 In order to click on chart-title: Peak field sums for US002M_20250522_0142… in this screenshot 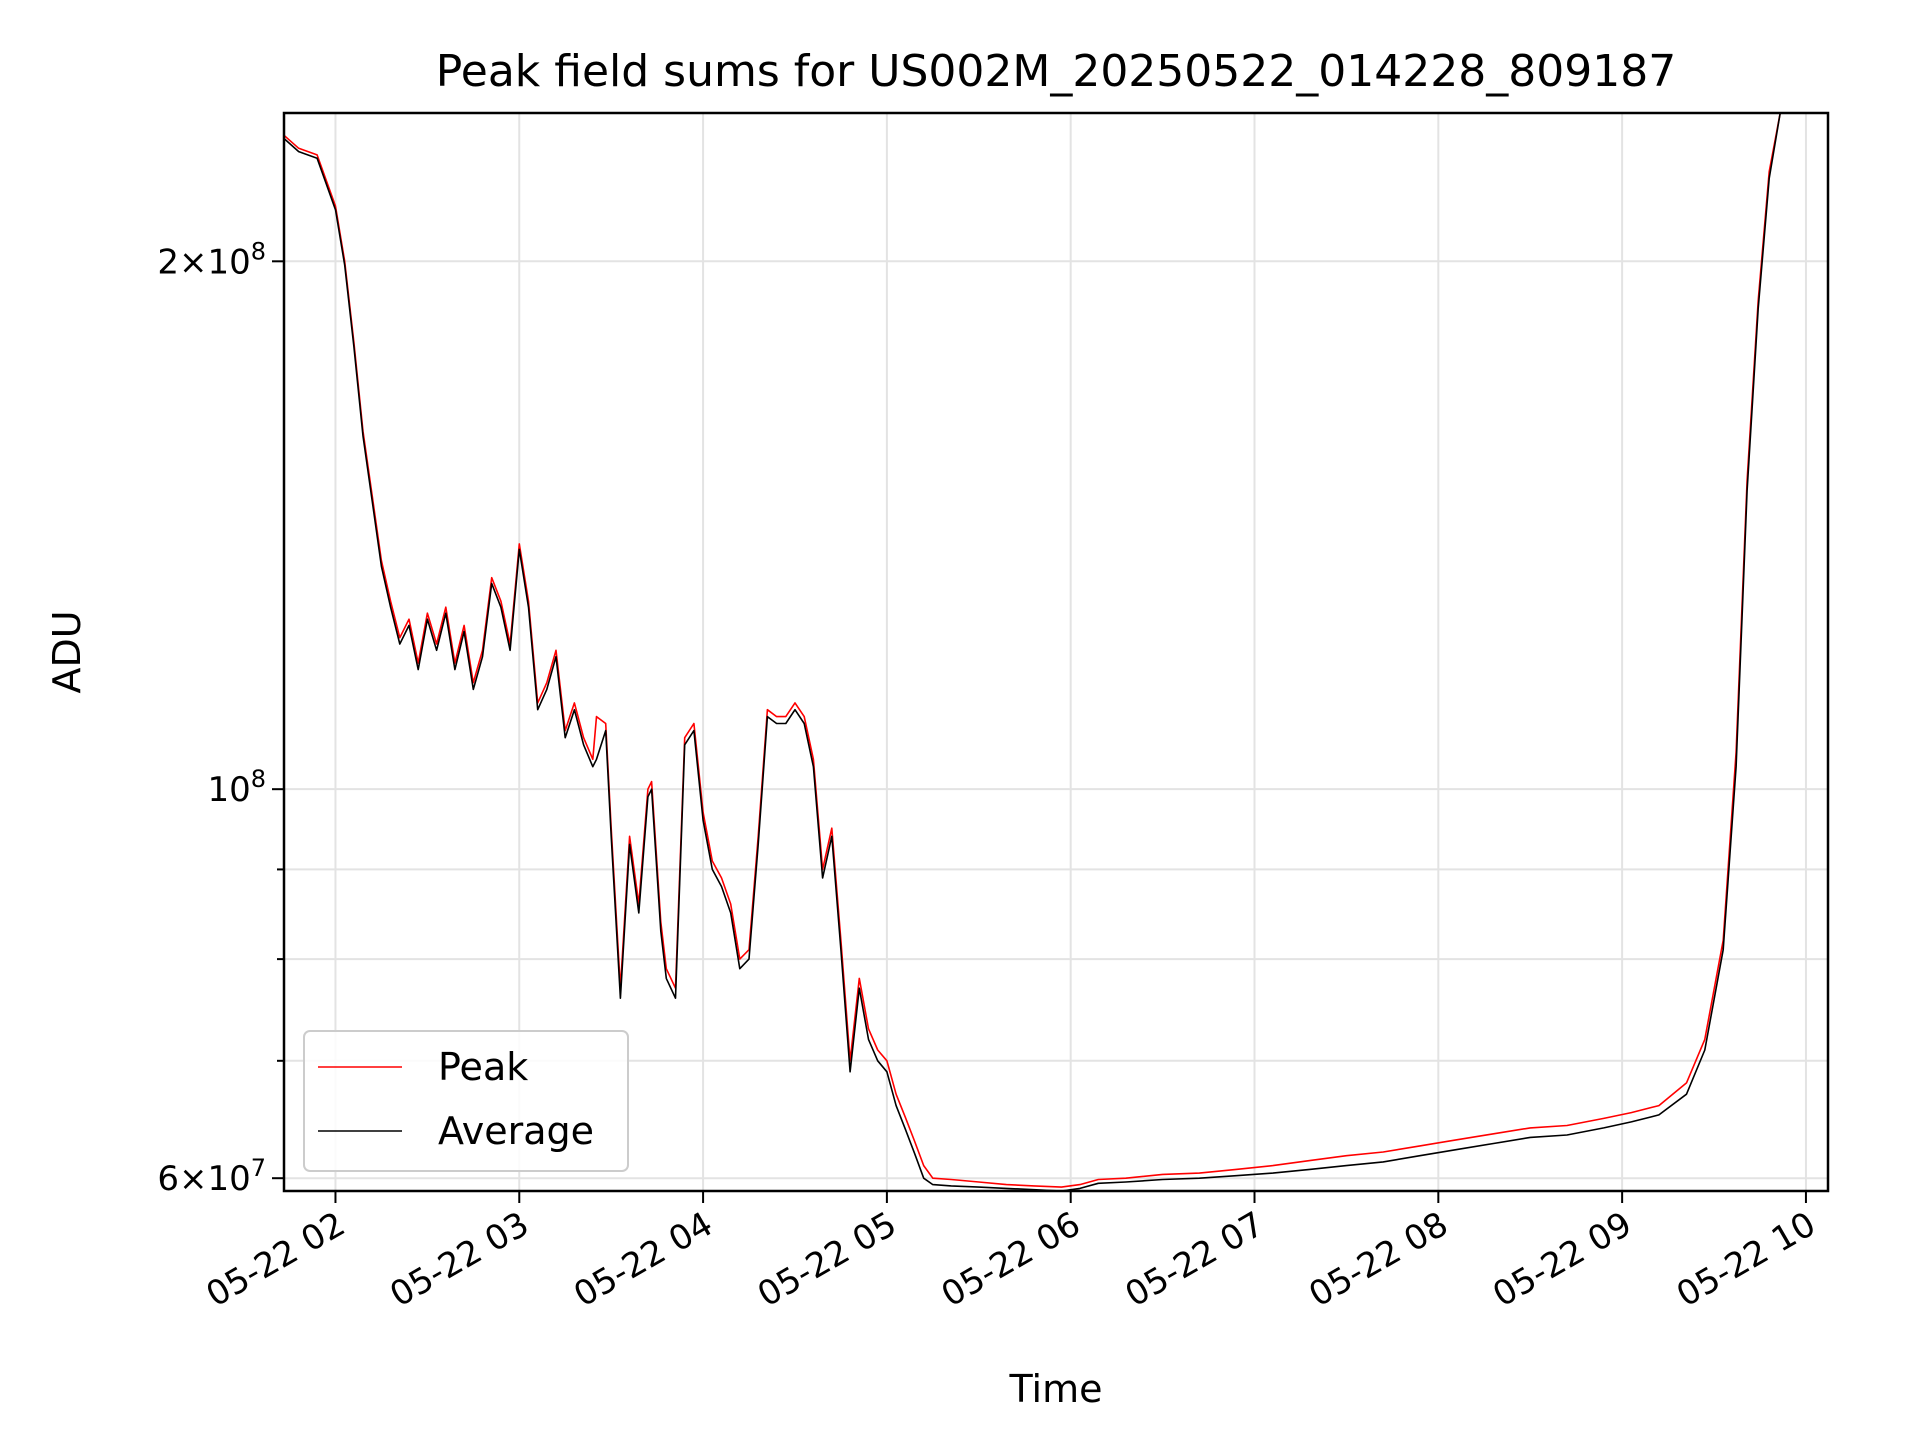, I will do `click(1056, 71)`.